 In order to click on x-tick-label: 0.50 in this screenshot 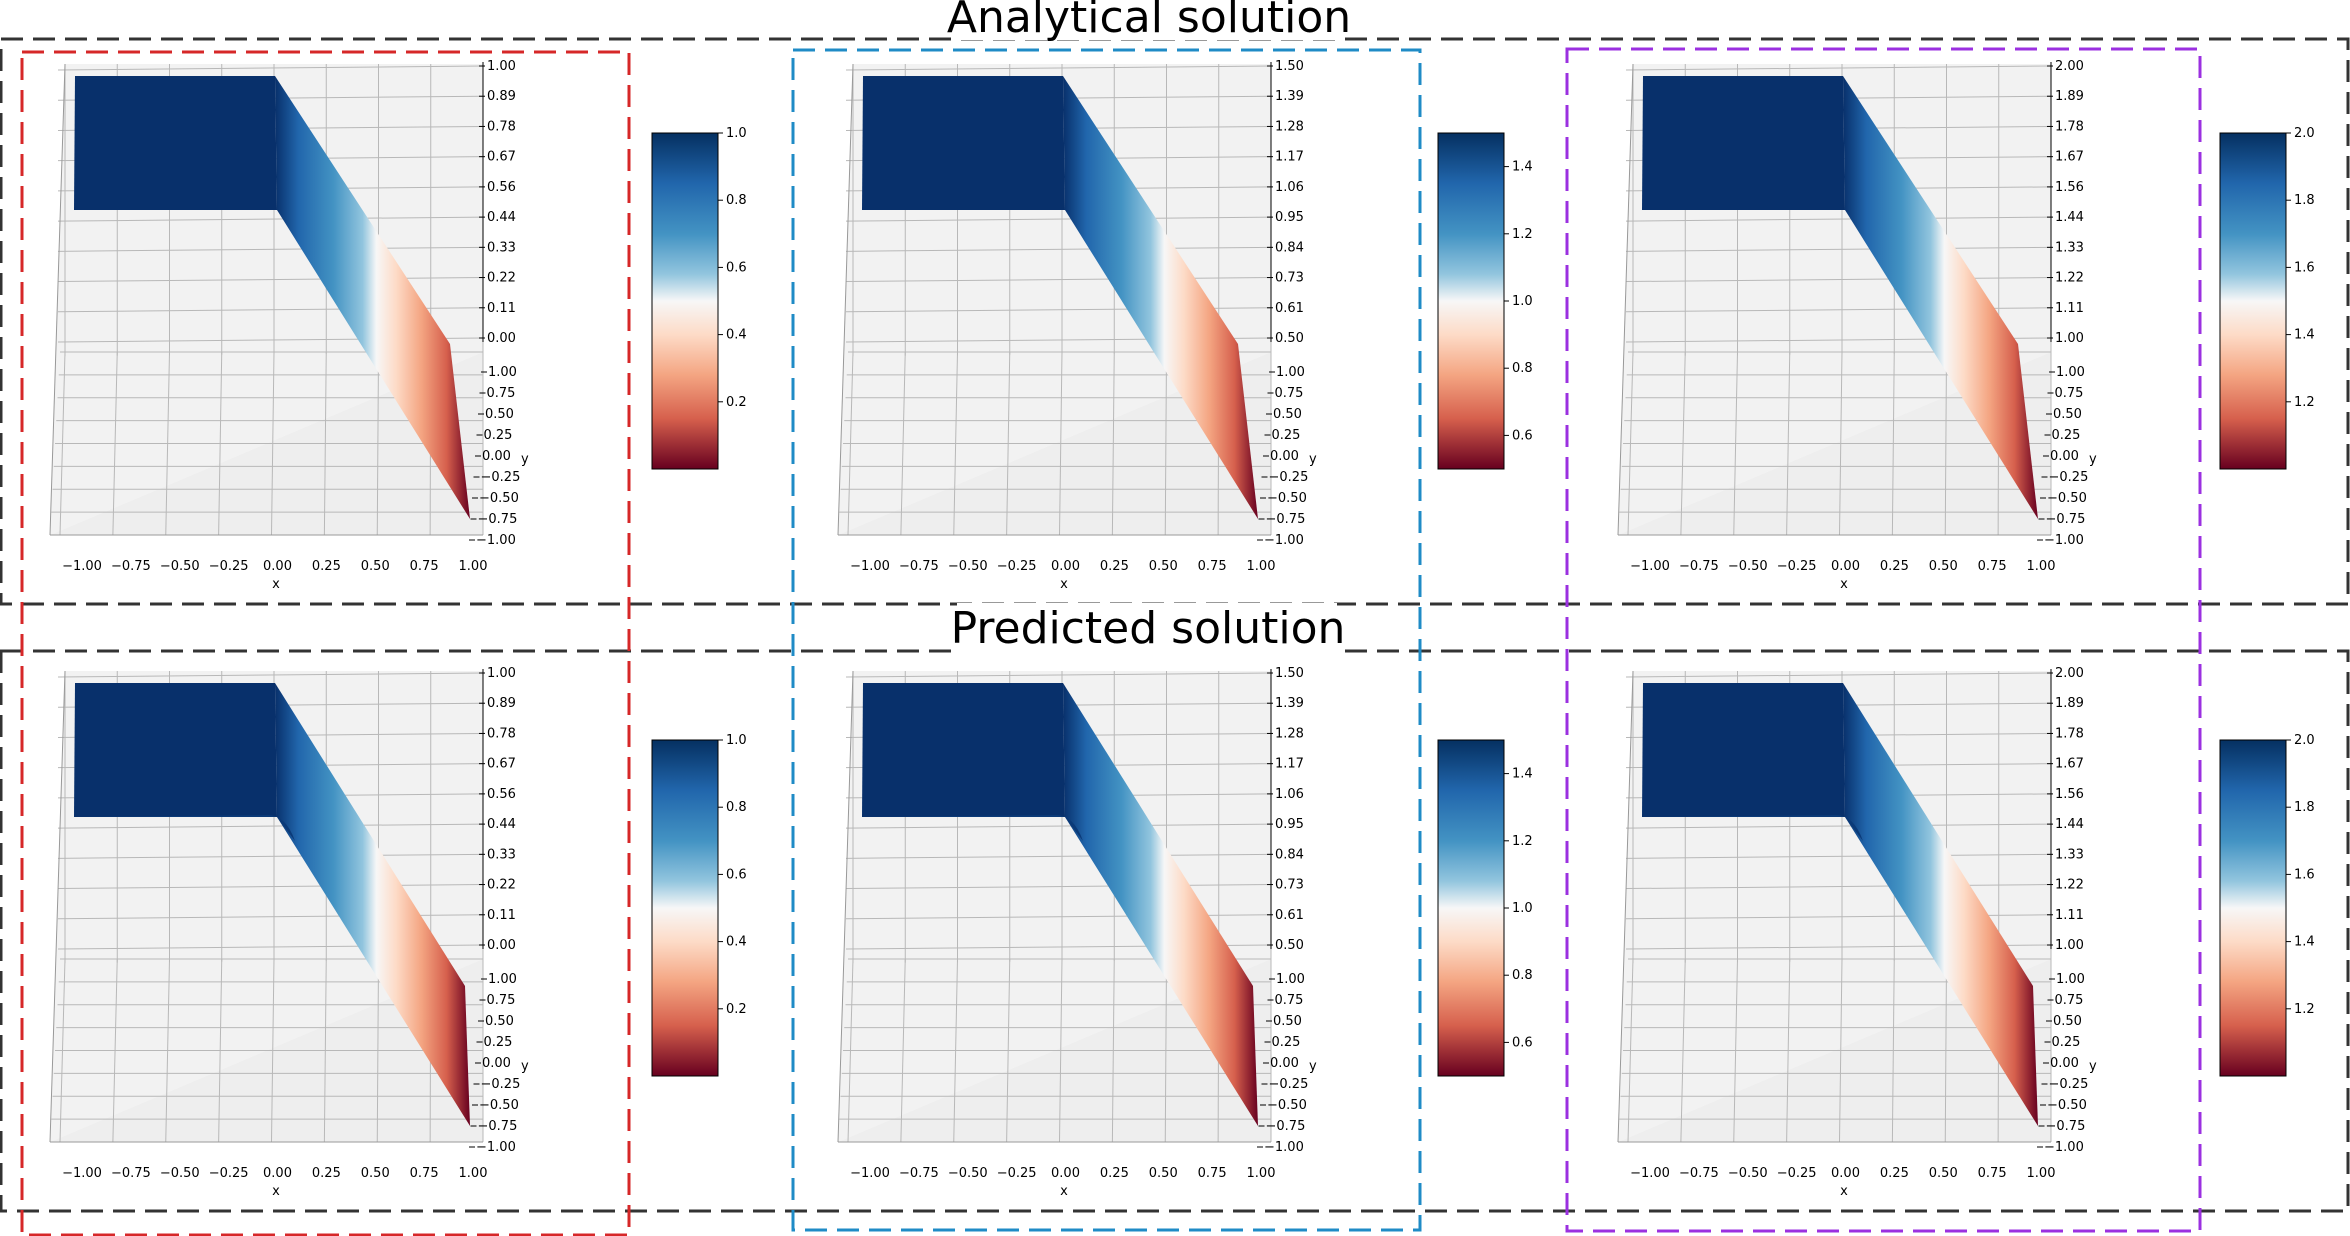, I will do `click(375, 1173)`.